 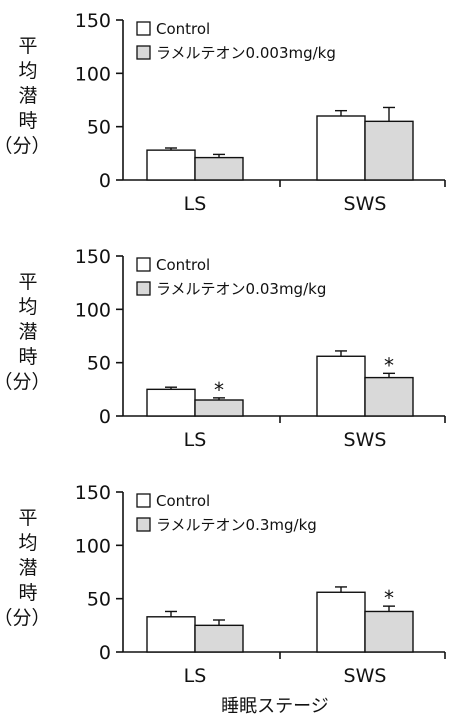 I want to click on legend-label: ラメルテオン0.3mg/kg, so click(x=236, y=525).